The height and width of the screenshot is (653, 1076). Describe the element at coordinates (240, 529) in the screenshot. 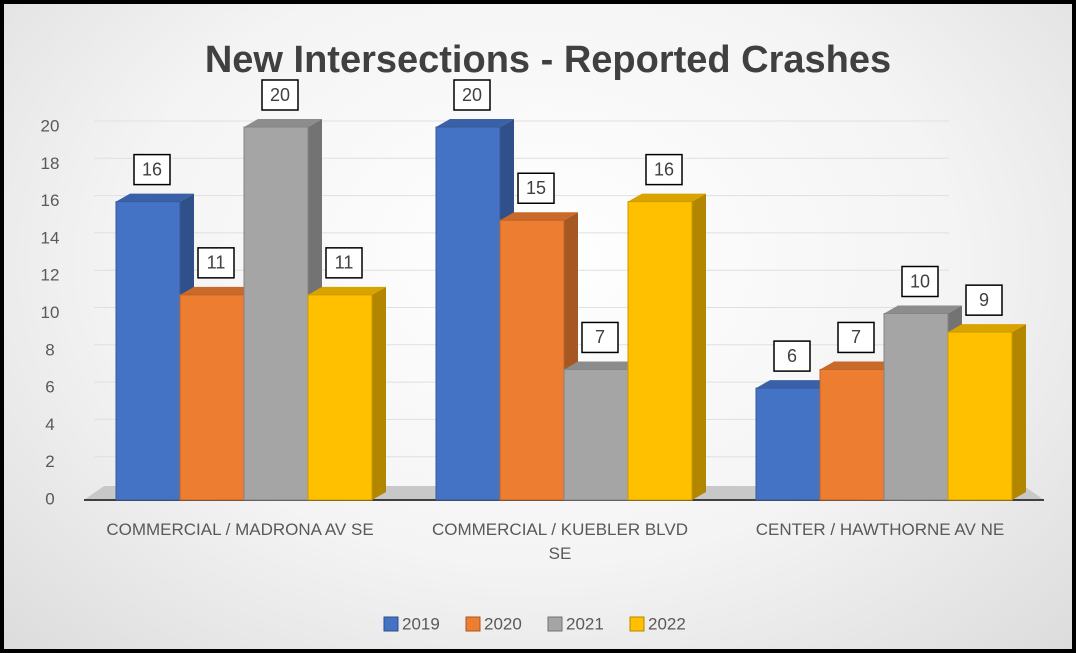

I see `x-tick-label: COMMERCIAL / MADRONA AV SE` at that location.